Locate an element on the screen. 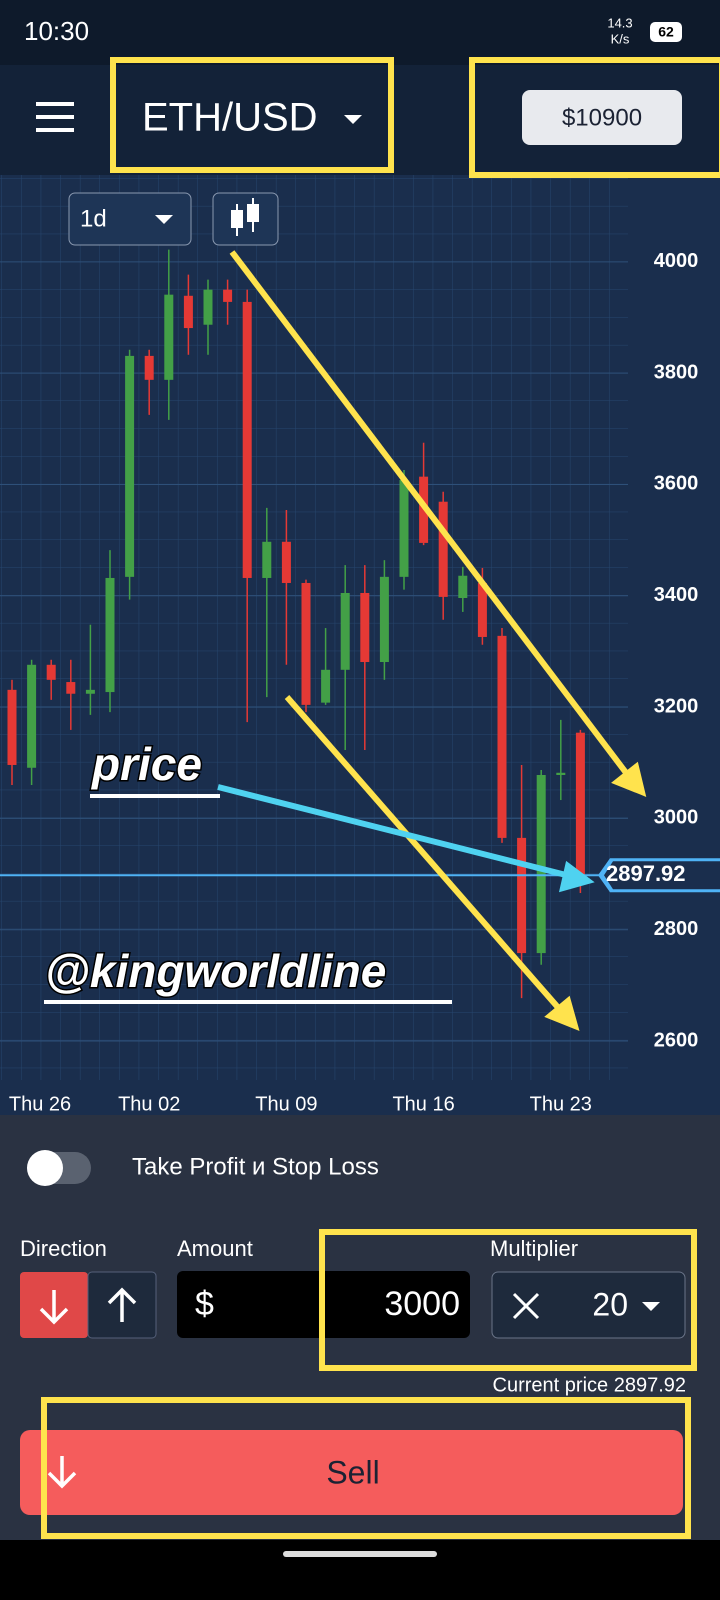 Image resolution: width=720 pixels, height=1600 pixels. field-label: Multiplier is located at coordinates (534, 1248).